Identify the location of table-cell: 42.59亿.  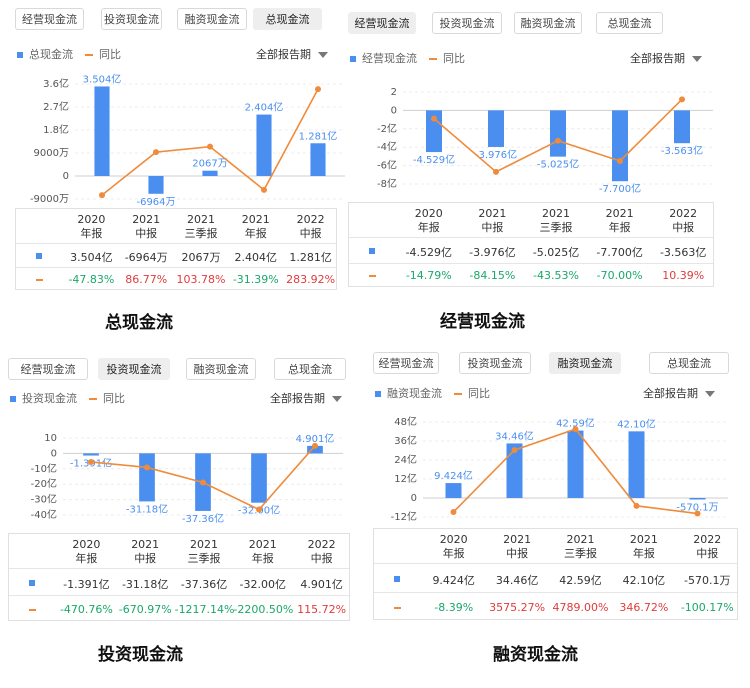
(580, 580).